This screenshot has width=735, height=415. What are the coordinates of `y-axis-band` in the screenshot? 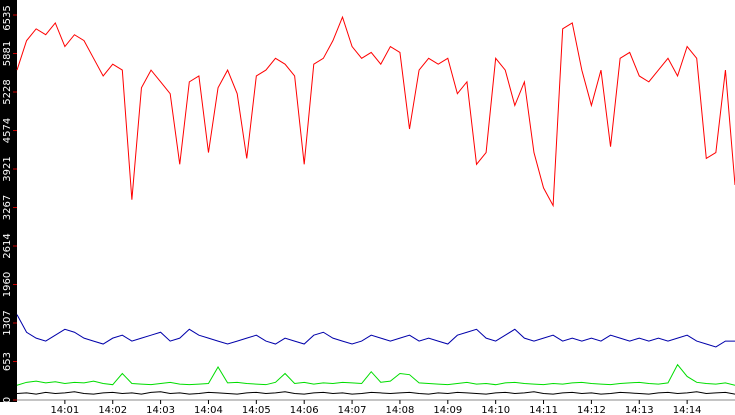 It's located at (8, 201).